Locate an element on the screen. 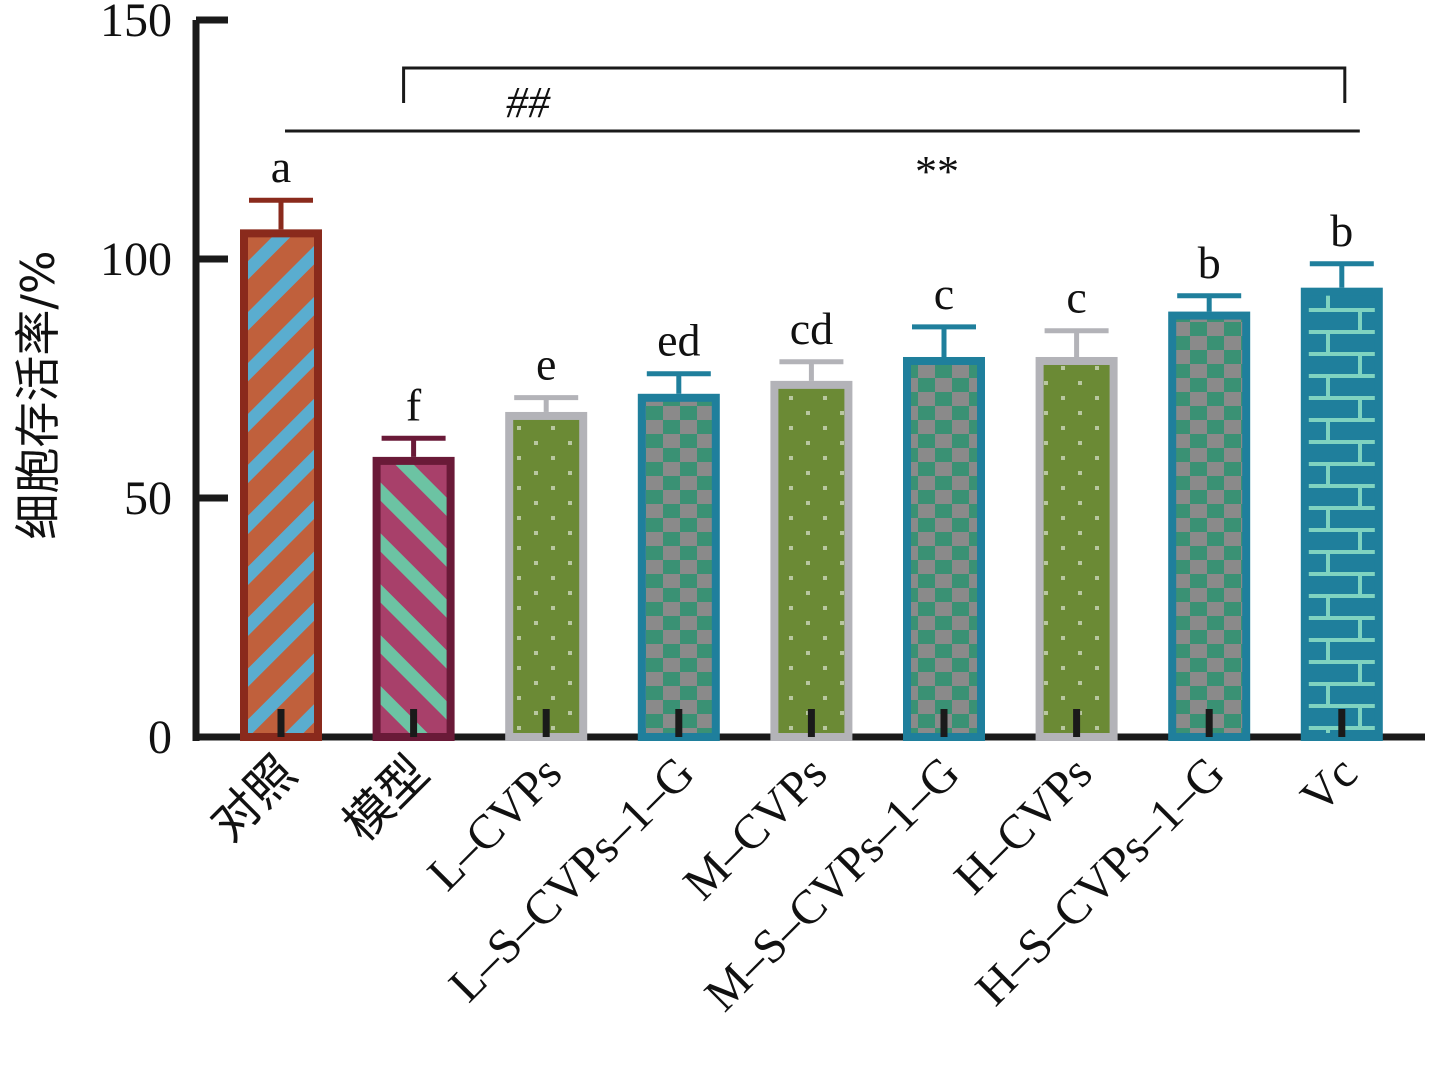 Image resolution: width=1439 pixels, height=1079 pixels. y-tick-label: 0 is located at coordinates (160, 737).